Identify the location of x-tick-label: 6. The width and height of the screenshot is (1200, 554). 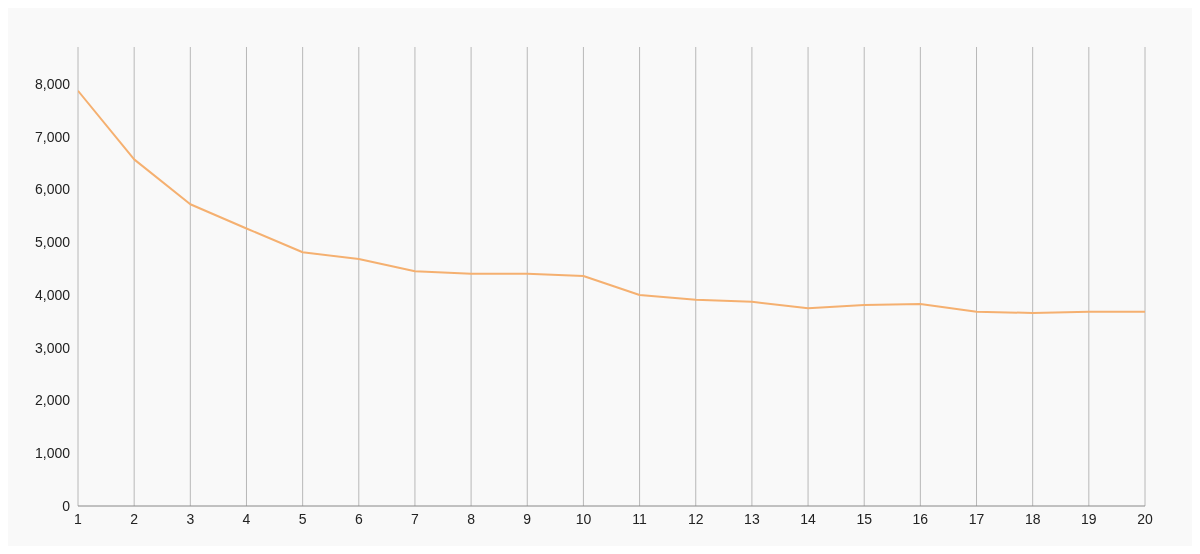
(358, 518).